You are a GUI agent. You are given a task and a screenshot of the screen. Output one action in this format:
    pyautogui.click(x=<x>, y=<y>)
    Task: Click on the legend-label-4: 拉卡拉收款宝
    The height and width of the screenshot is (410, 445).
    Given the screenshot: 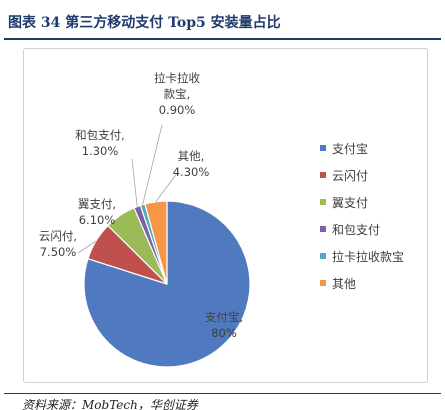 What is the action you would take?
    pyautogui.click(x=368, y=256)
    